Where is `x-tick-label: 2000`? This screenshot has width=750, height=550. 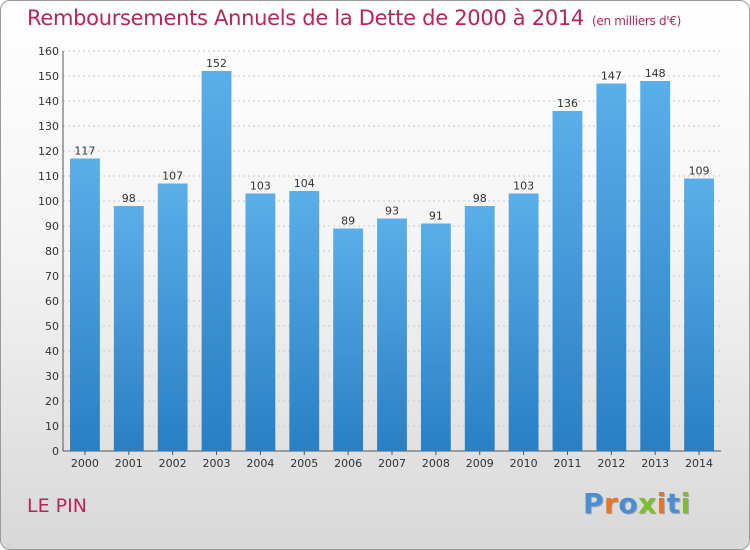
x-tick-label: 2000 is located at coordinates (85, 463).